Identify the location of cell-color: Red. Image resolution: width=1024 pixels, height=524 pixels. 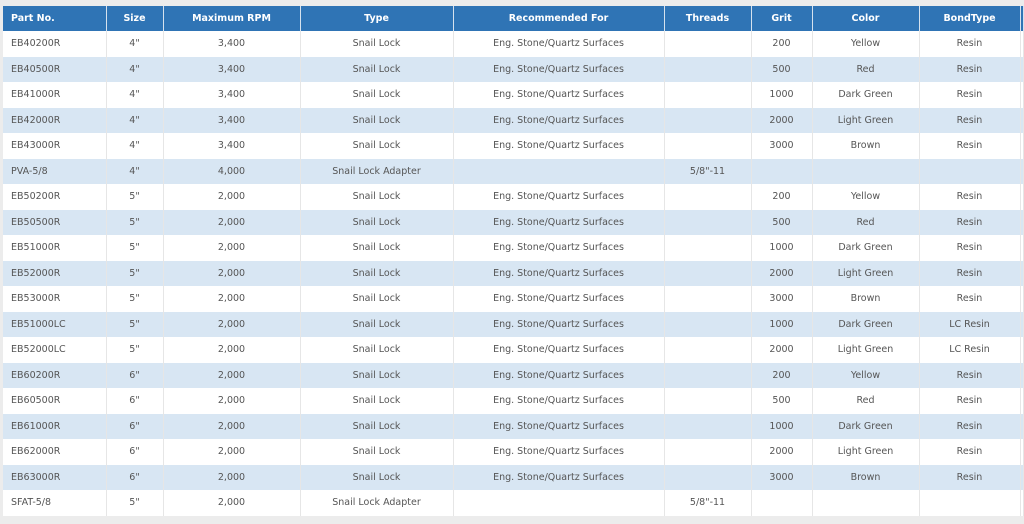
(866, 401).